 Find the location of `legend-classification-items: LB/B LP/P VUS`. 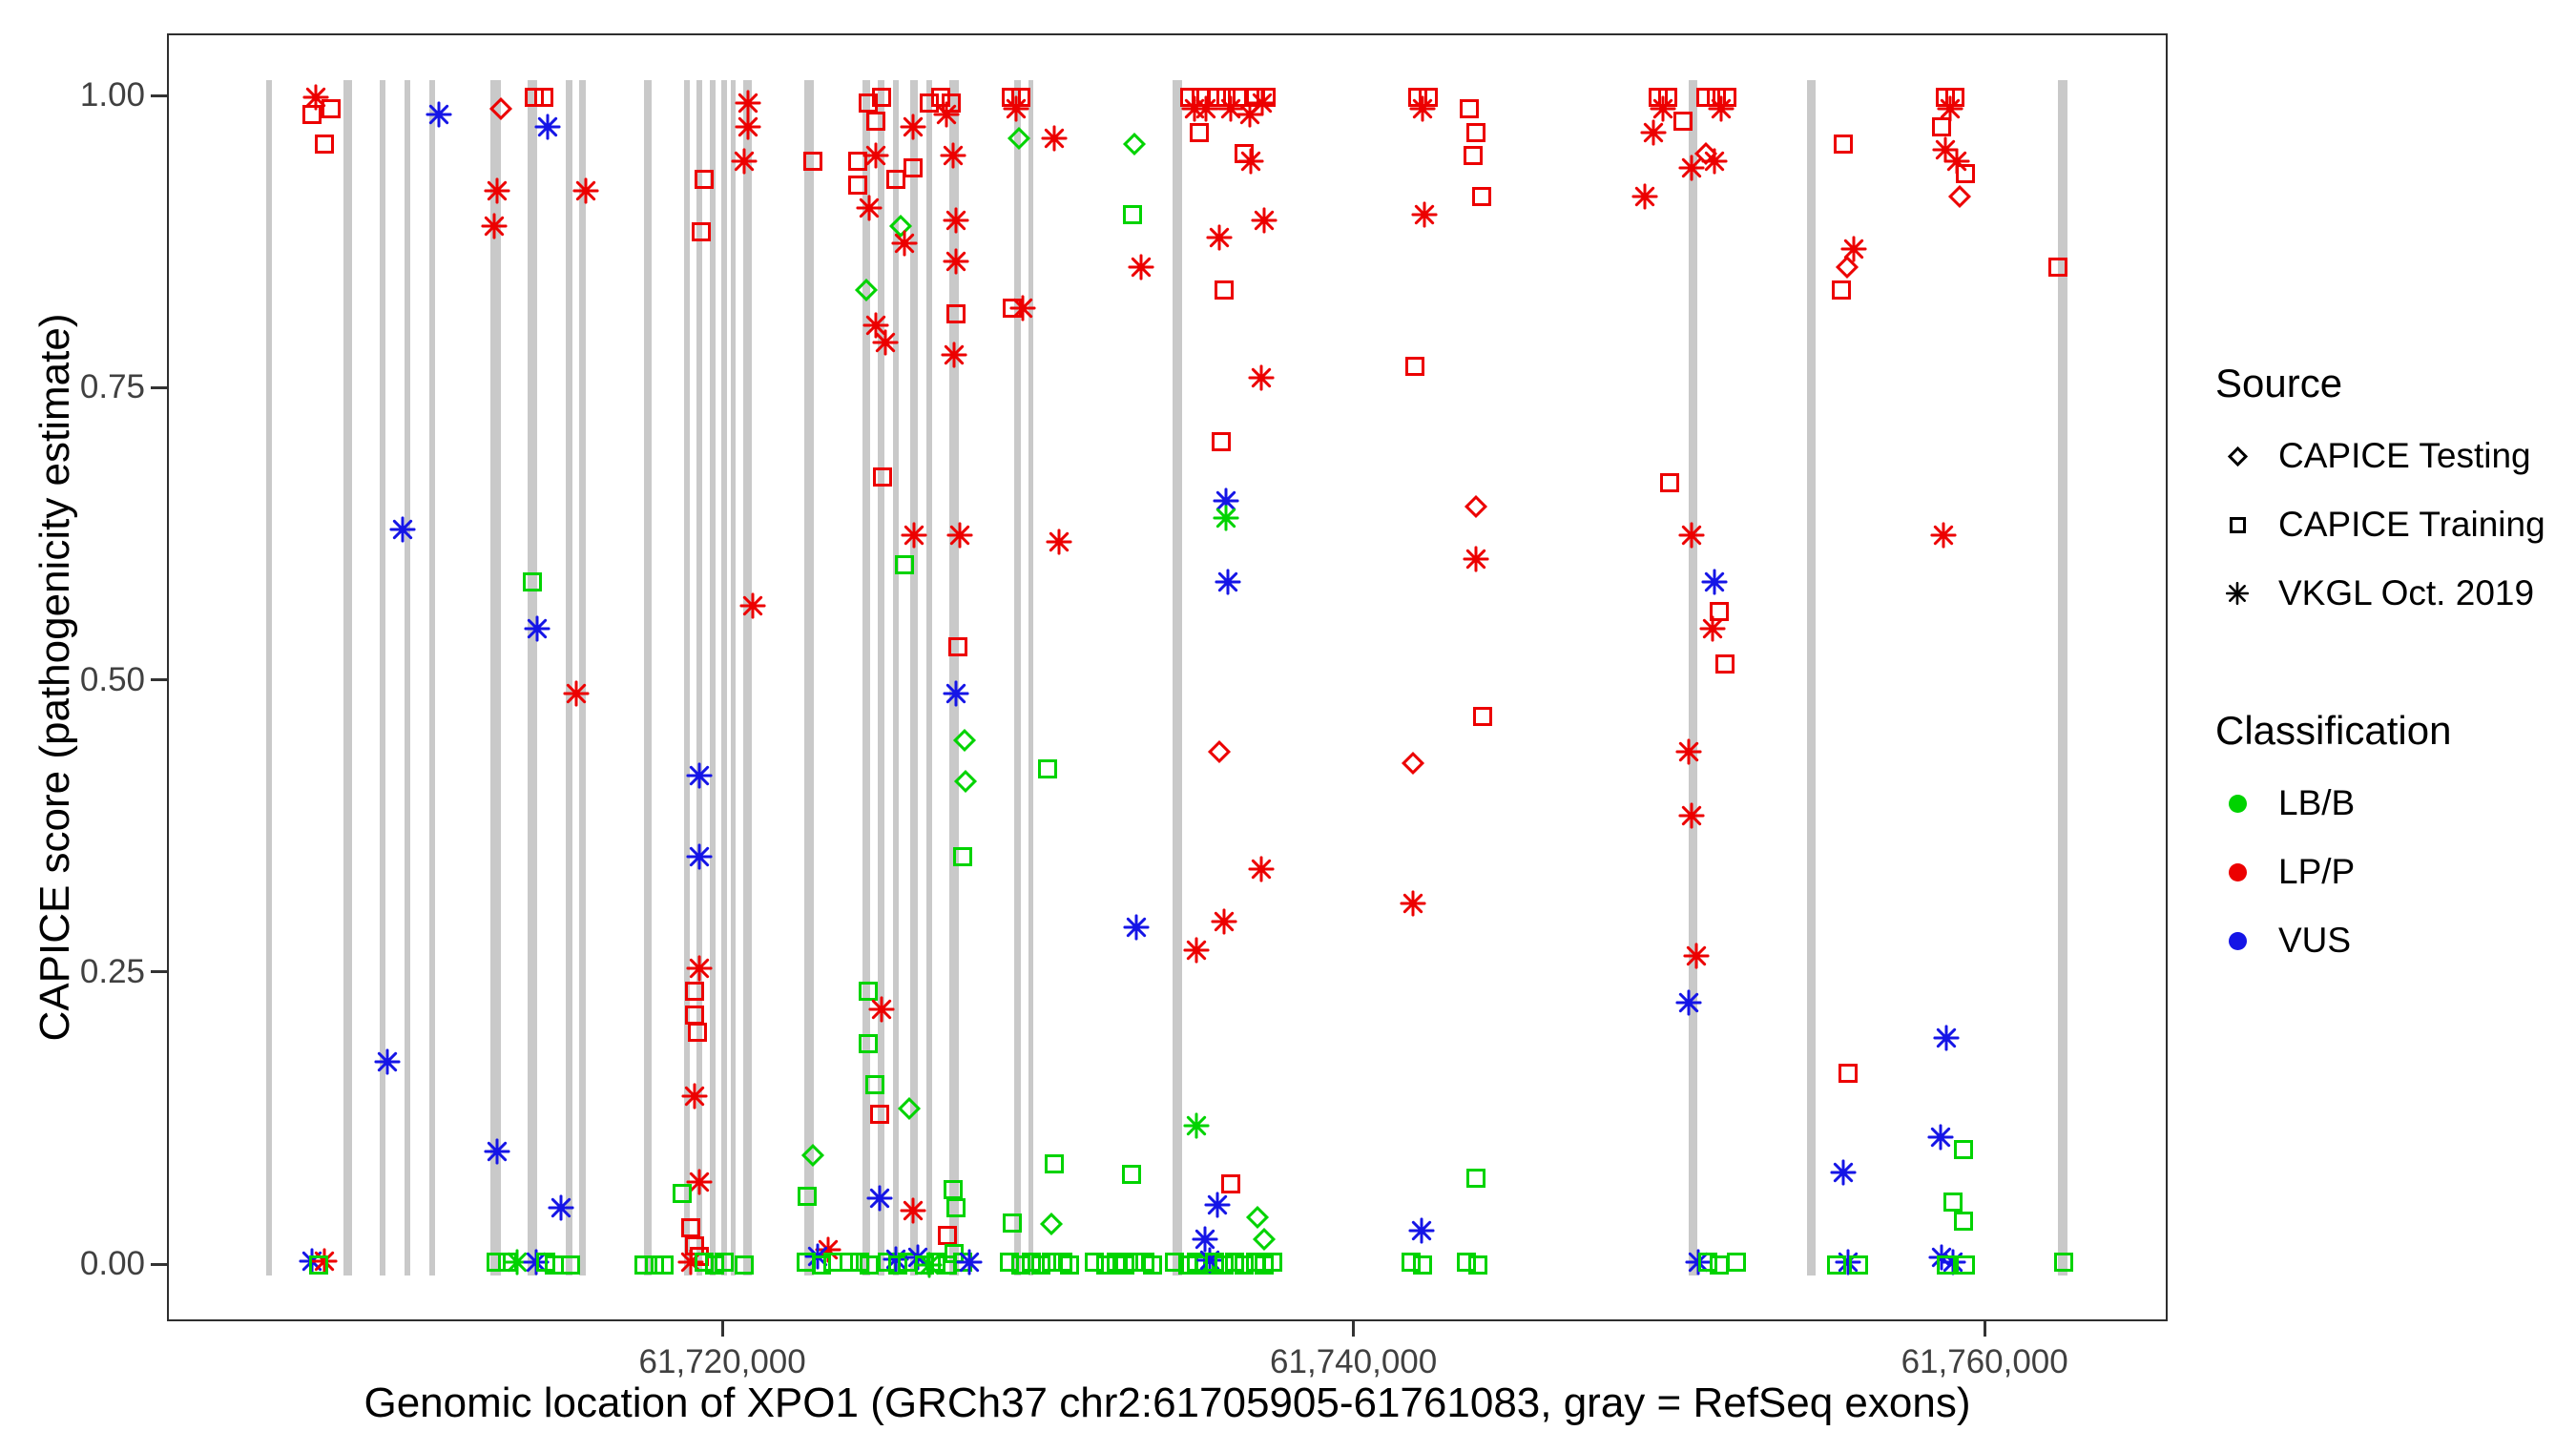

legend-classification-items: LB/B LP/P VUS is located at coordinates (2392, 872).